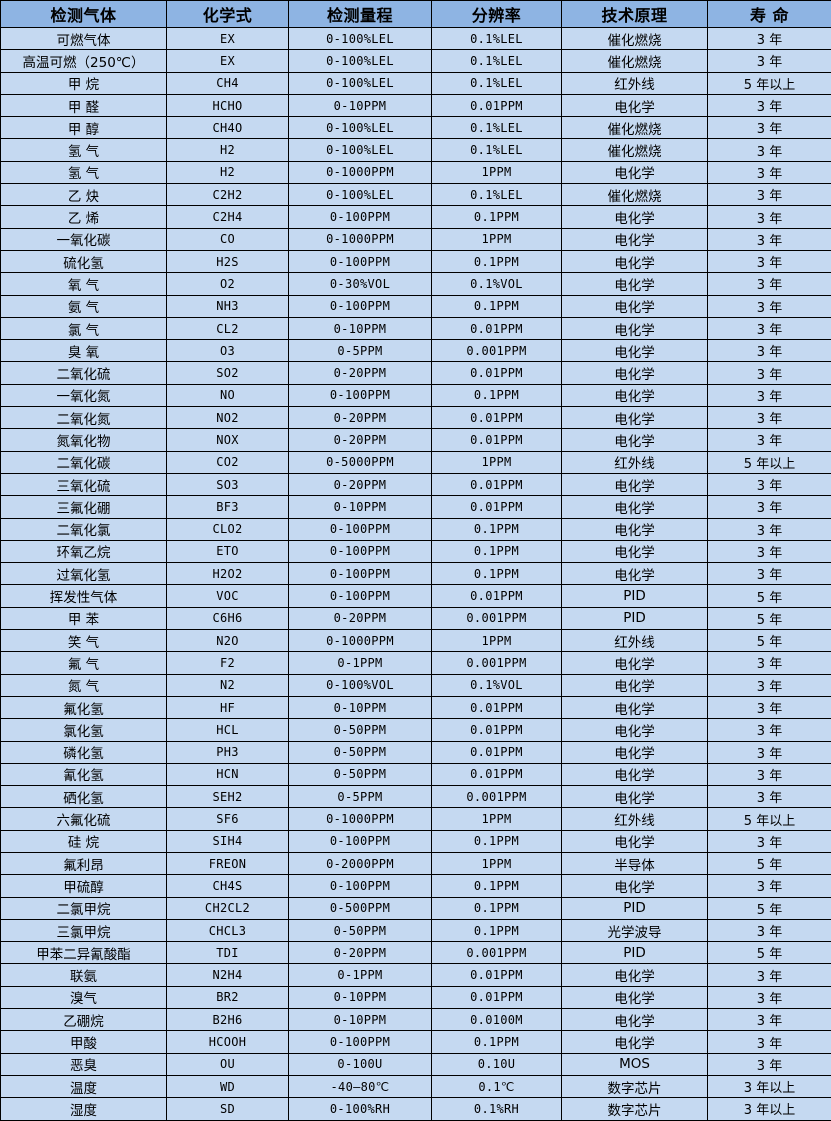 The width and height of the screenshot is (831, 1121). What do you see at coordinates (84, 551) in the screenshot?
I see `cell-gas: 环氧乙烷` at bounding box center [84, 551].